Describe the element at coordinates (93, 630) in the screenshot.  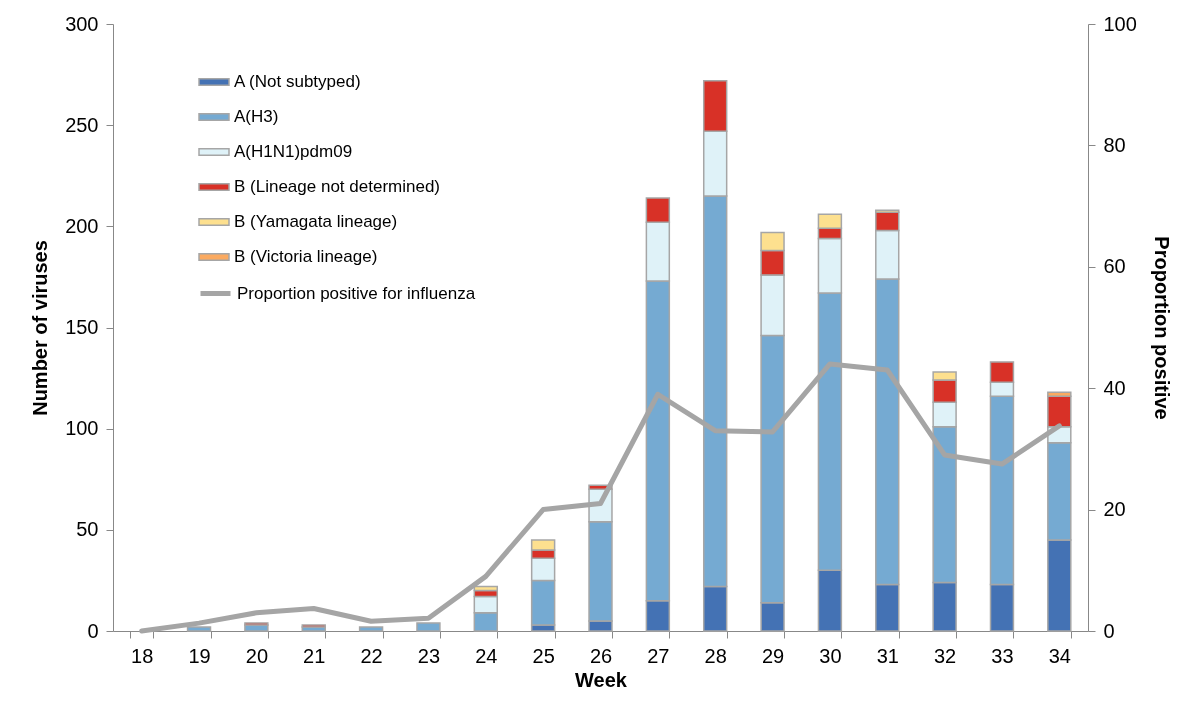
I see `y-tick-label: 0` at that location.